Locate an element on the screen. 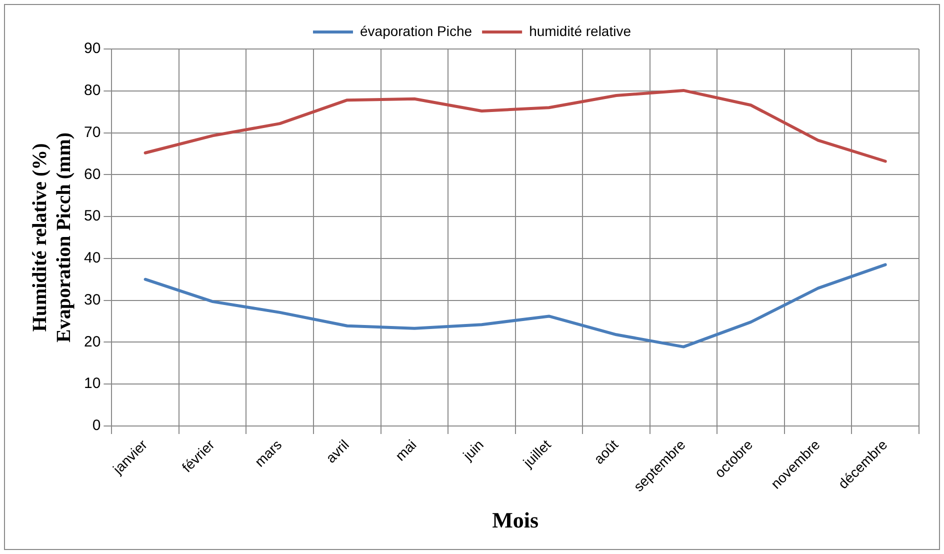 The image size is (944, 554). y-tick-label: 90 is located at coordinates (92, 49).